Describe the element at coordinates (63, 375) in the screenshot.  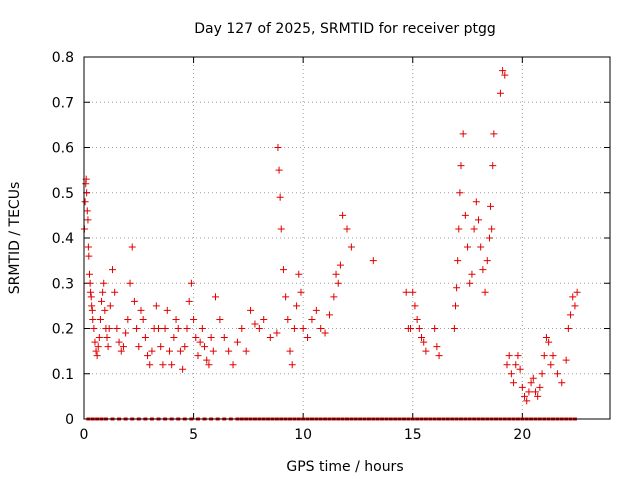
I see `y-tick-label: 0.1` at that location.